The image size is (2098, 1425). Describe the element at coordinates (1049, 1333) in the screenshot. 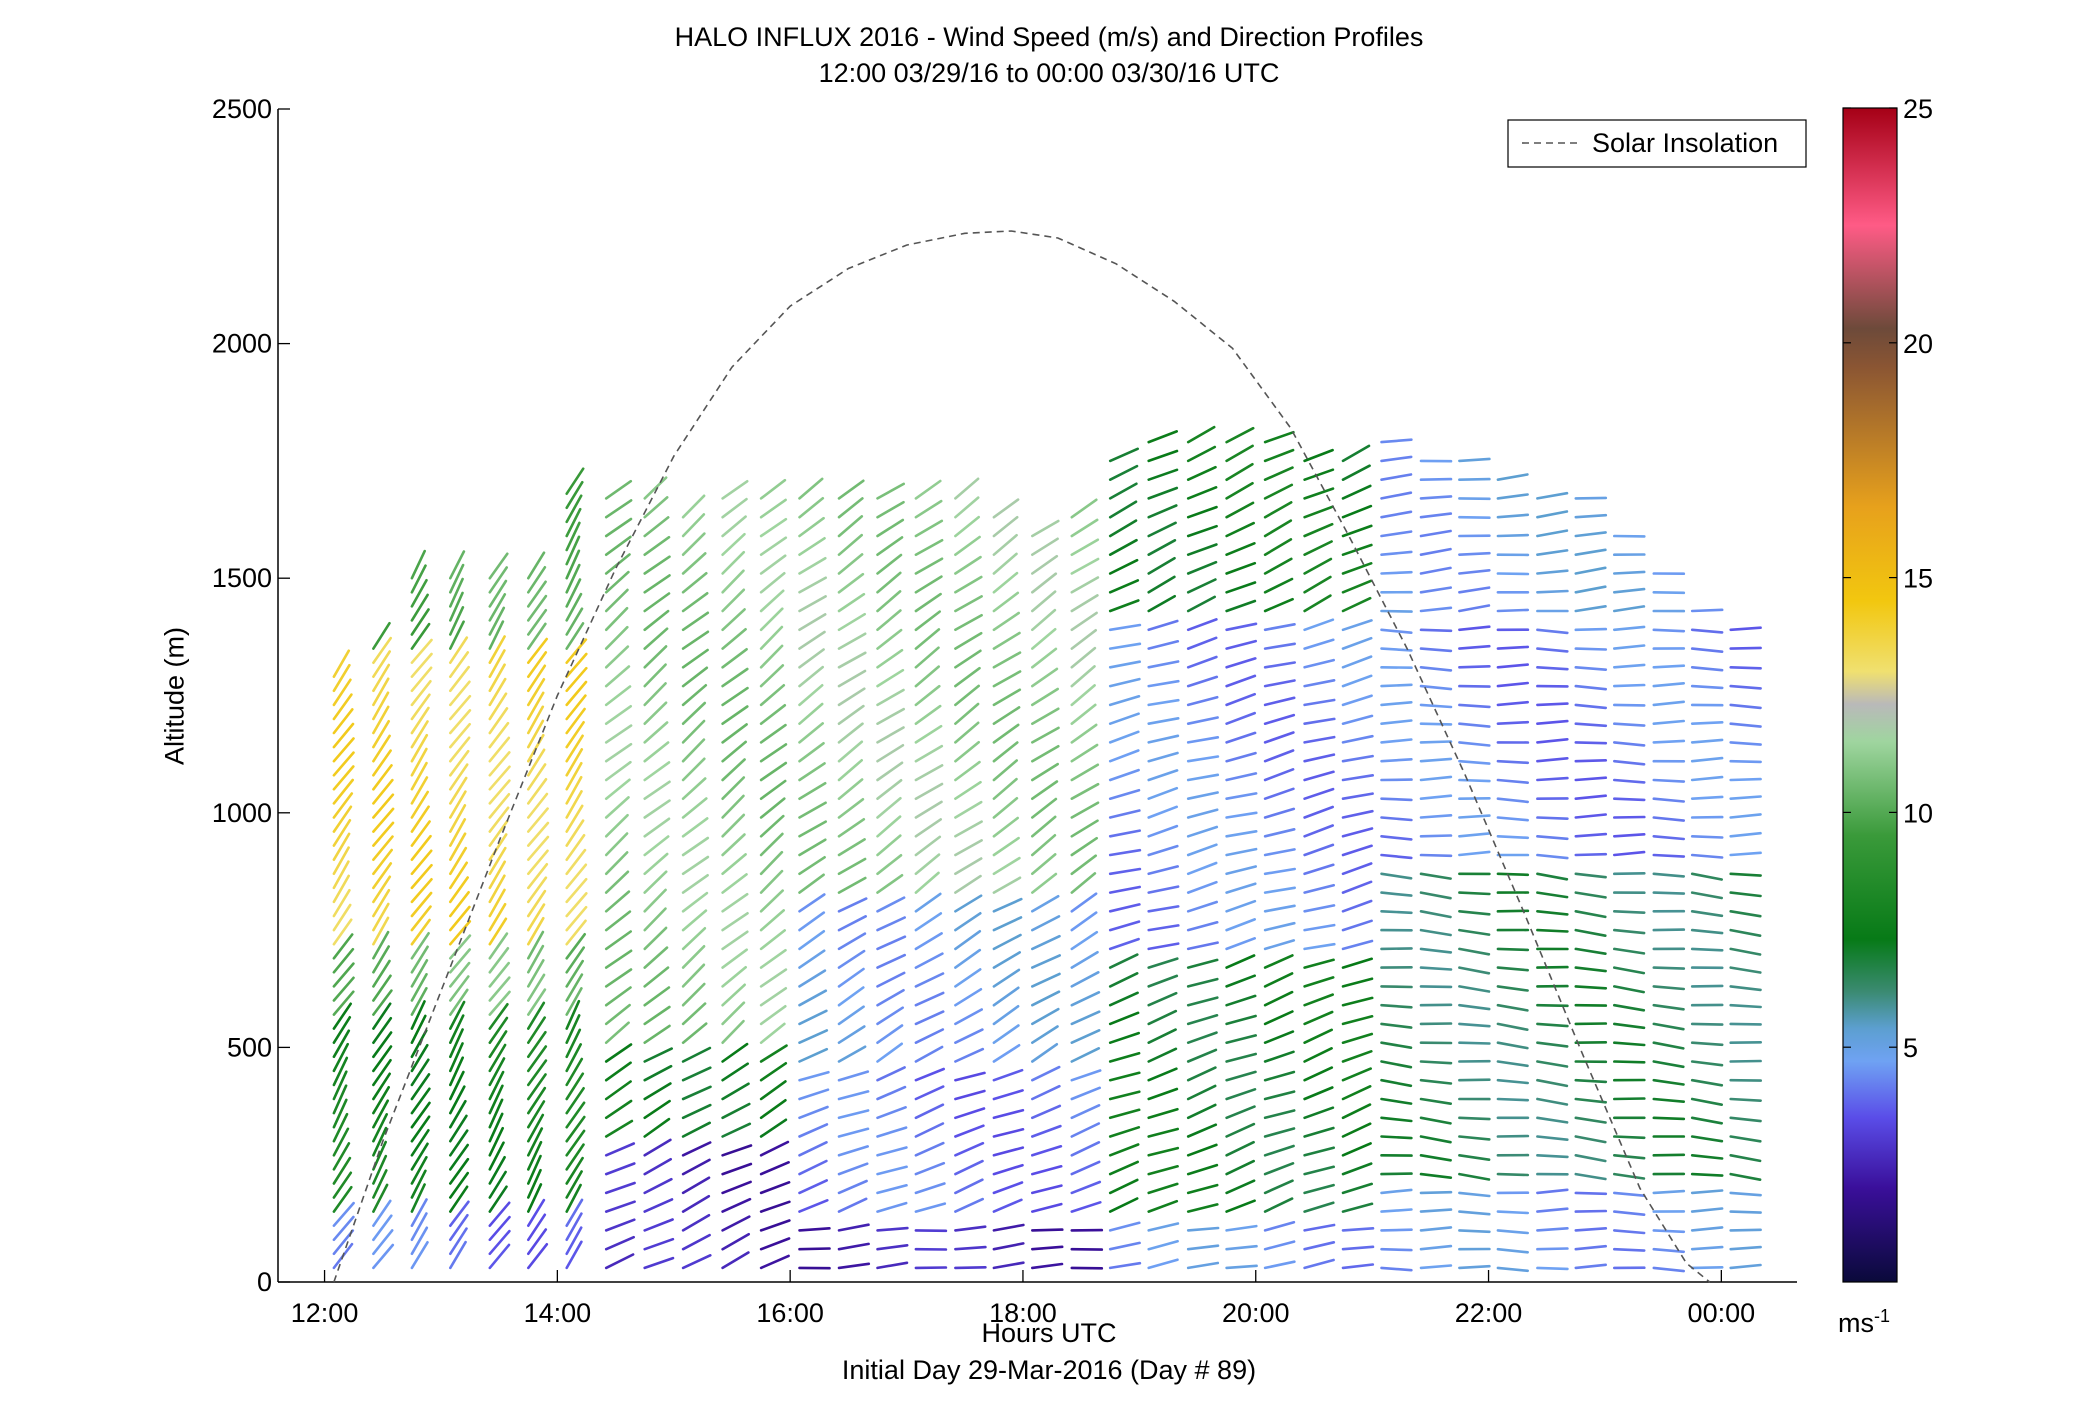

I see `x-axis-label: Hours UTC` at that location.